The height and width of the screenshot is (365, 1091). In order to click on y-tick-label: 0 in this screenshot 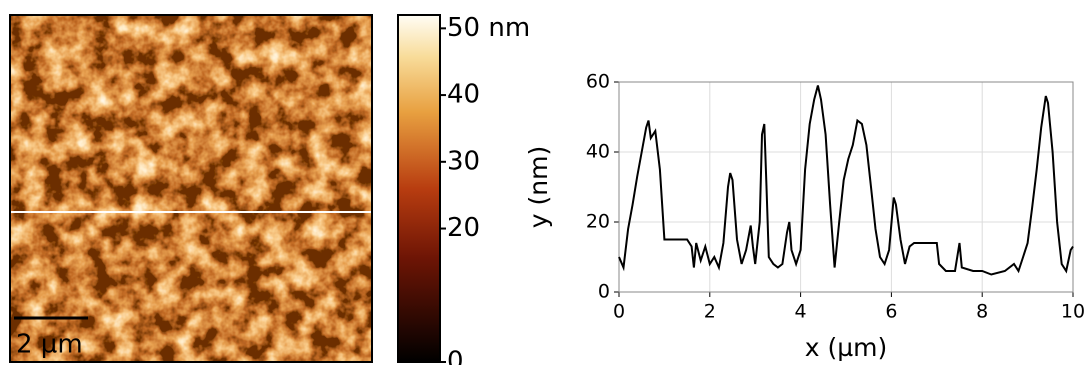, I will do `click(604, 292)`.